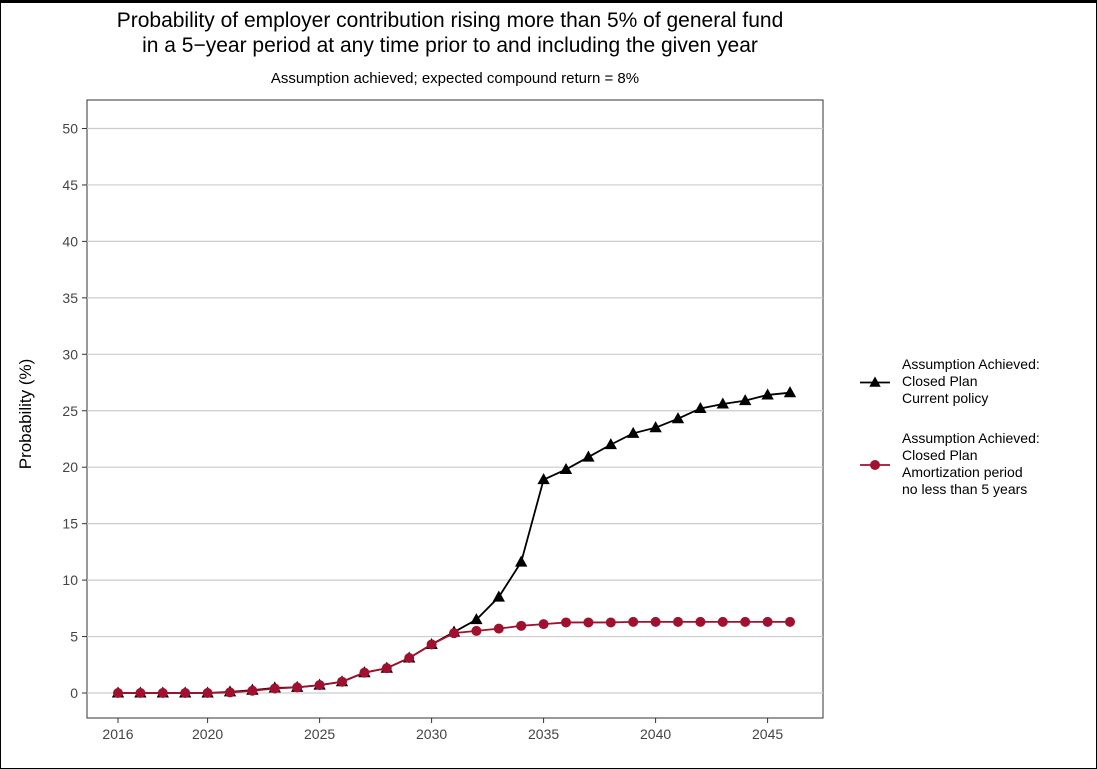 Image resolution: width=1097 pixels, height=769 pixels. Describe the element at coordinates (70, 241) in the screenshot. I see `y-tick-label: 40` at that location.